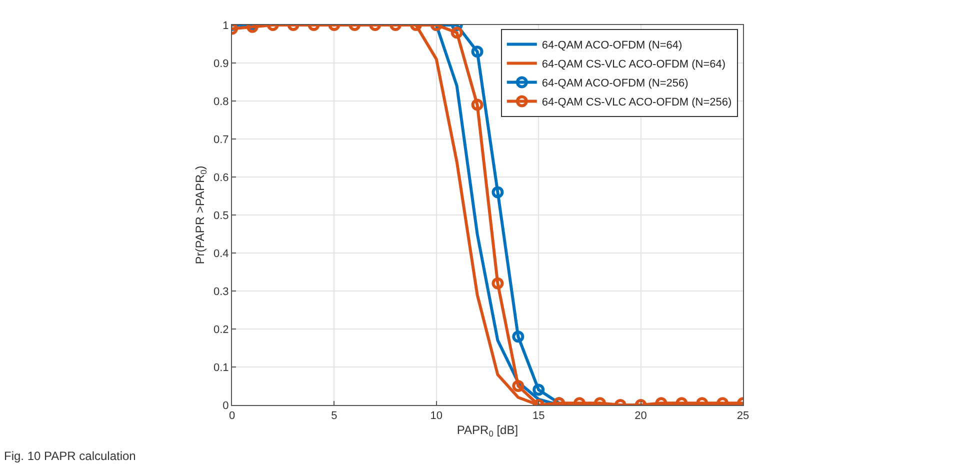  I want to click on x-tick-label: 20, so click(640, 416).